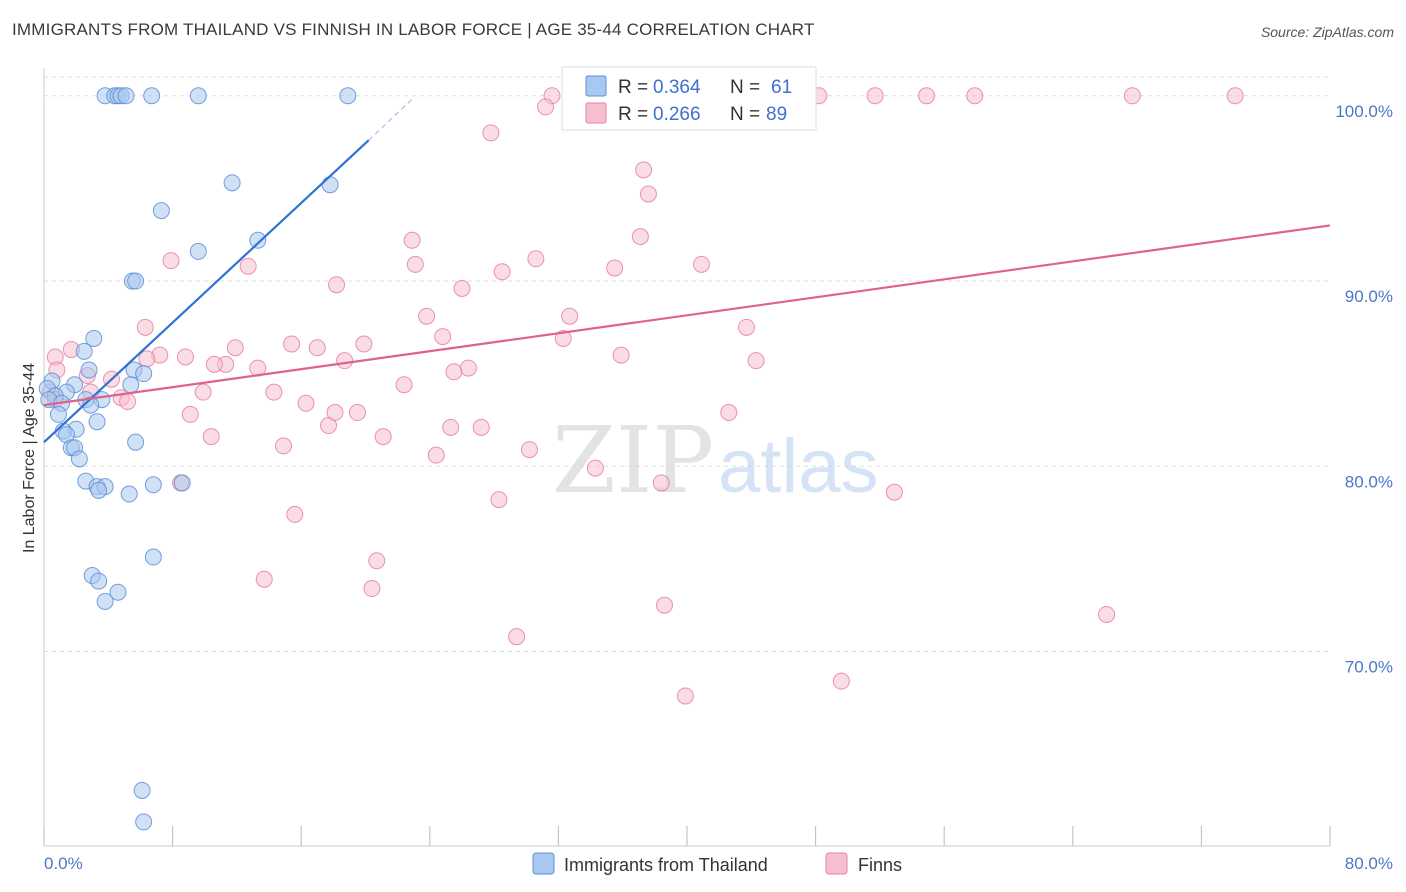 Image resolution: width=1406 pixels, height=892 pixels. What do you see at coordinates (391, 119) in the screenshot?
I see `thailand-trend-extension` at bounding box center [391, 119].